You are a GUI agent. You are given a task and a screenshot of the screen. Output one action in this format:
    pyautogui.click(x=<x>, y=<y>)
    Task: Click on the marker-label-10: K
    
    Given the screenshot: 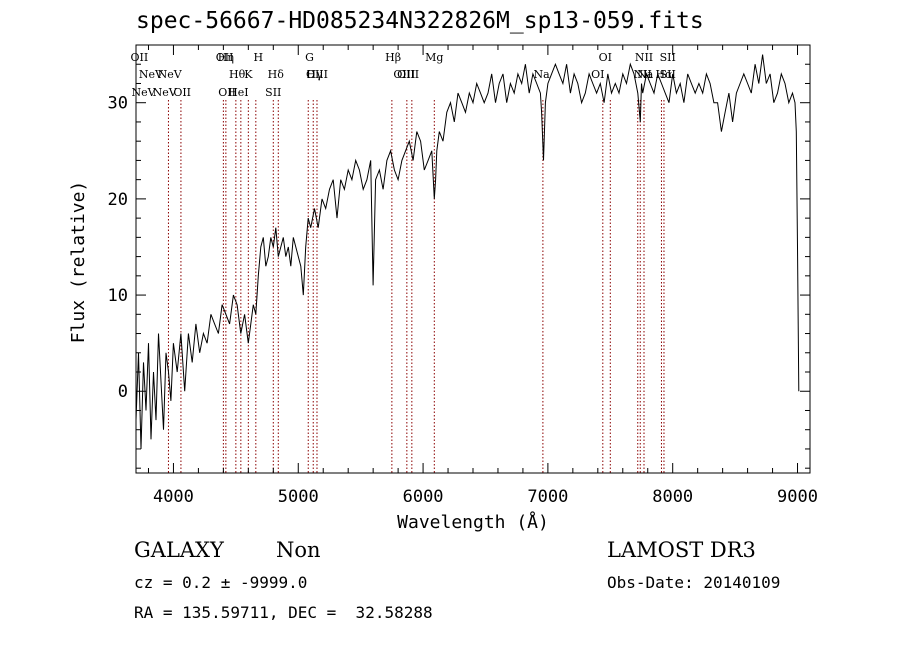 What is the action you would take?
    pyautogui.click(x=248, y=74)
    